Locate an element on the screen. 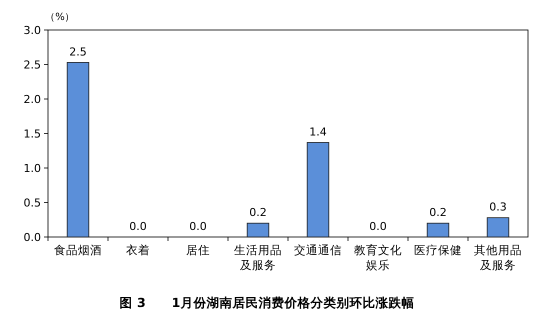 The image size is (534, 322). x-tick-label: 教育文化娱乐 is located at coordinates (378, 257).